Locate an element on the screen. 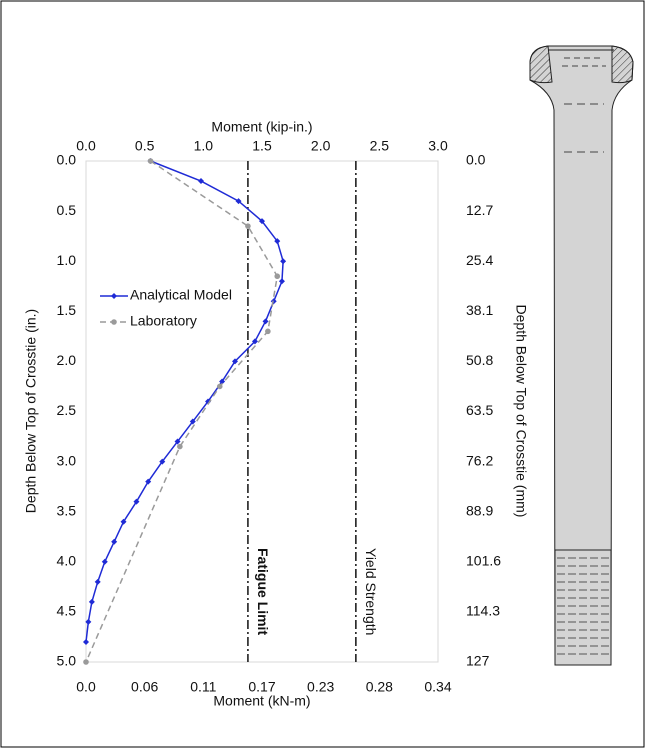  y-tick-label: 1.5 is located at coordinates (67, 310).